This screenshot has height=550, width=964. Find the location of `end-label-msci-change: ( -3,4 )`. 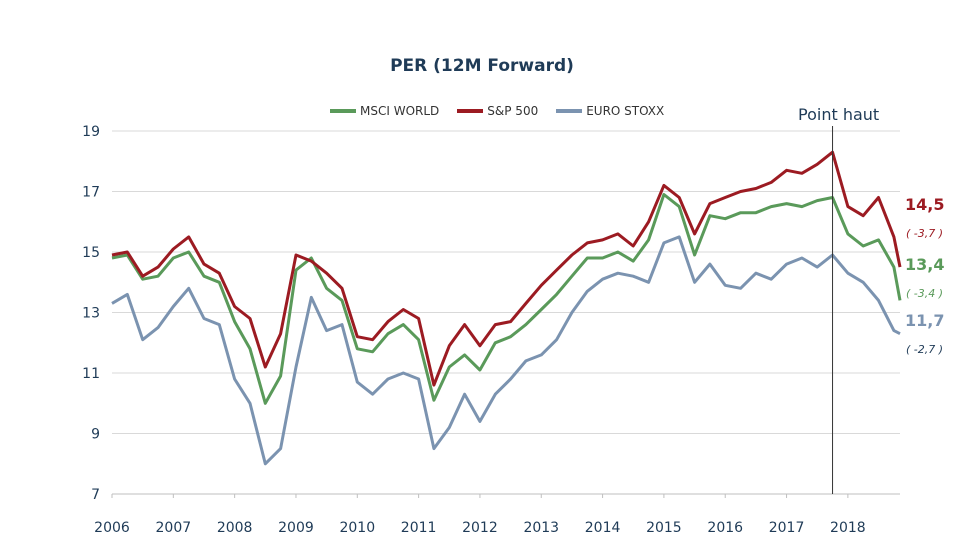

end-label-msci-change: ( -3,4 ) is located at coordinates (925, 293).